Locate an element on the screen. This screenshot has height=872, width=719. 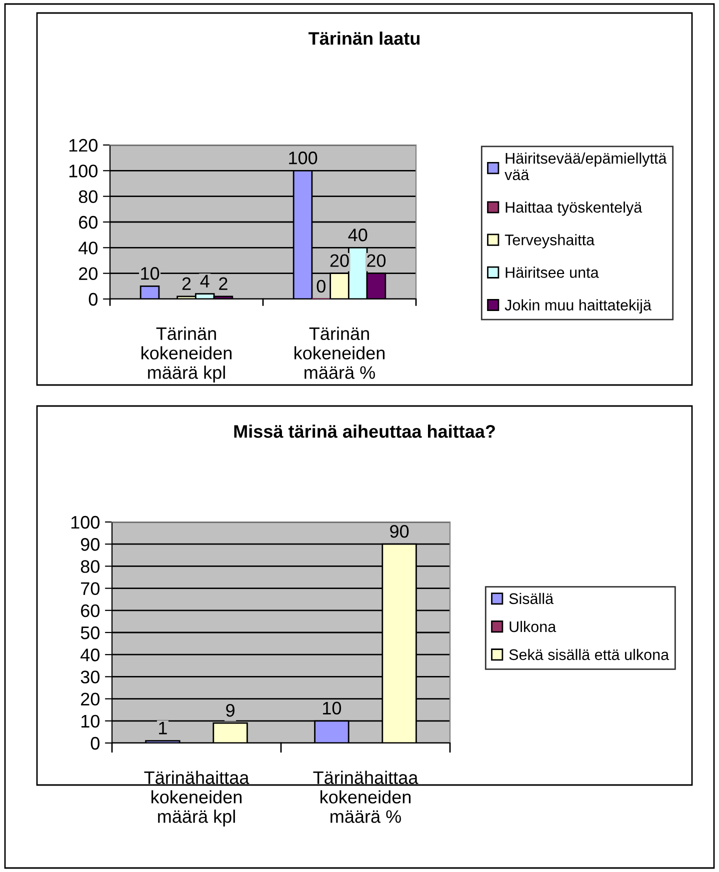
legend-label: Sisällä is located at coordinates (531, 598).